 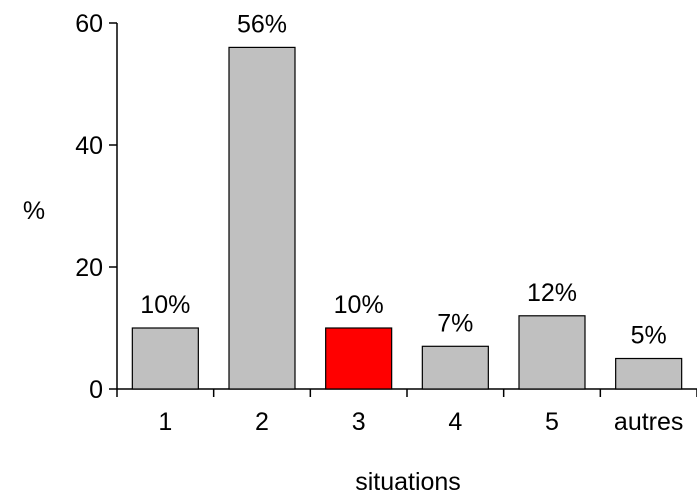 What do you see at coordinates (89, 24) in the screenshot?
I see `y-tick-label: 60` at bounding box center [89, 24].